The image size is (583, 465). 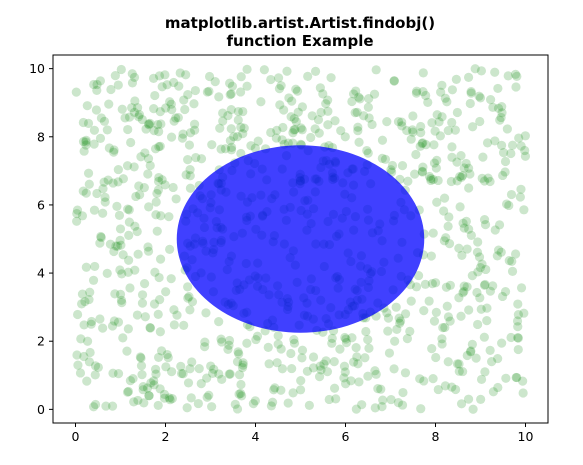 What do you see at coordinates (41, 341) in the screenshot?
I see `y-tick-label: 2` at bounding box center [41, 341].